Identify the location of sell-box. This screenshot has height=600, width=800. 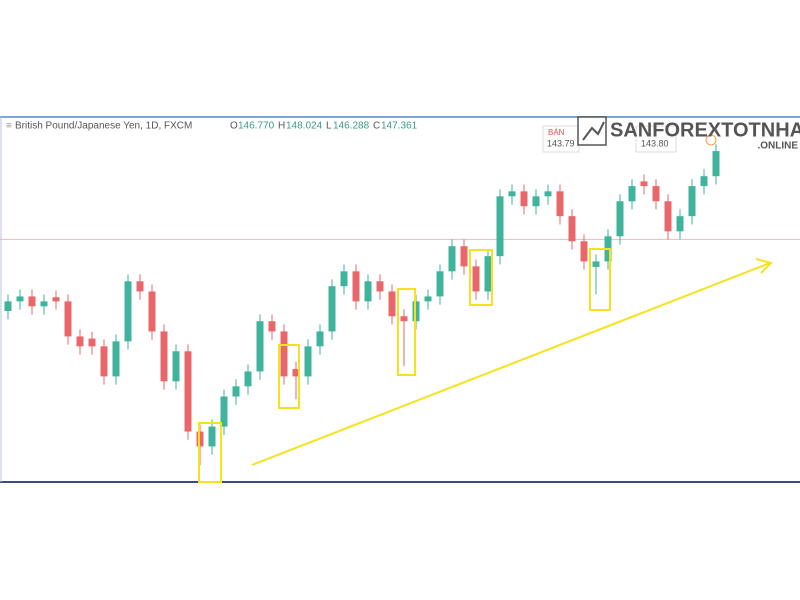
(561, 139).